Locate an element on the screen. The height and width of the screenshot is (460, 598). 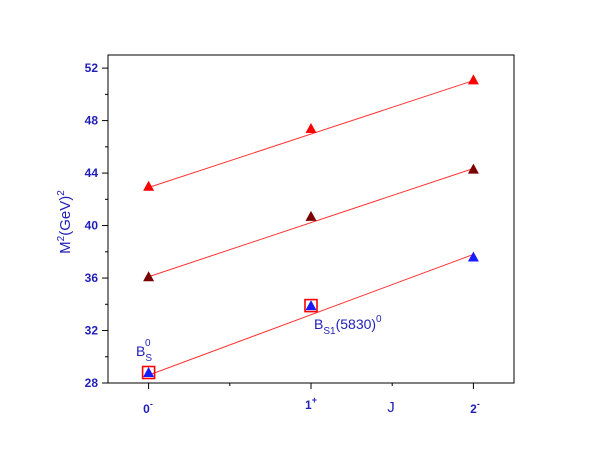
y-axis-ticks: 28 32 36 40 44 48 52 is located at coordinates (96, 225).